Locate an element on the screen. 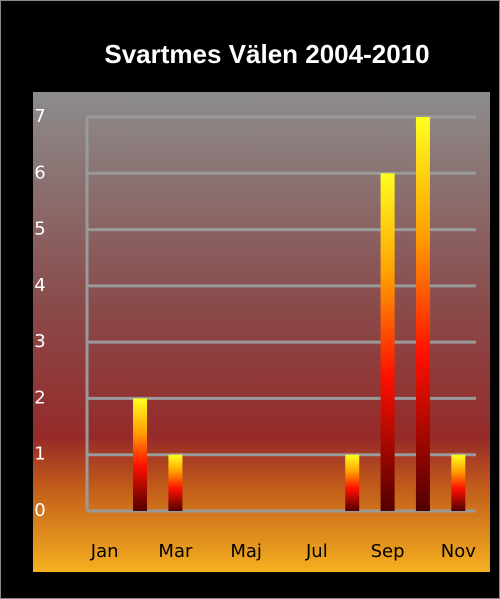  x-tick-label: Nov is located at coordinates (458, 551).